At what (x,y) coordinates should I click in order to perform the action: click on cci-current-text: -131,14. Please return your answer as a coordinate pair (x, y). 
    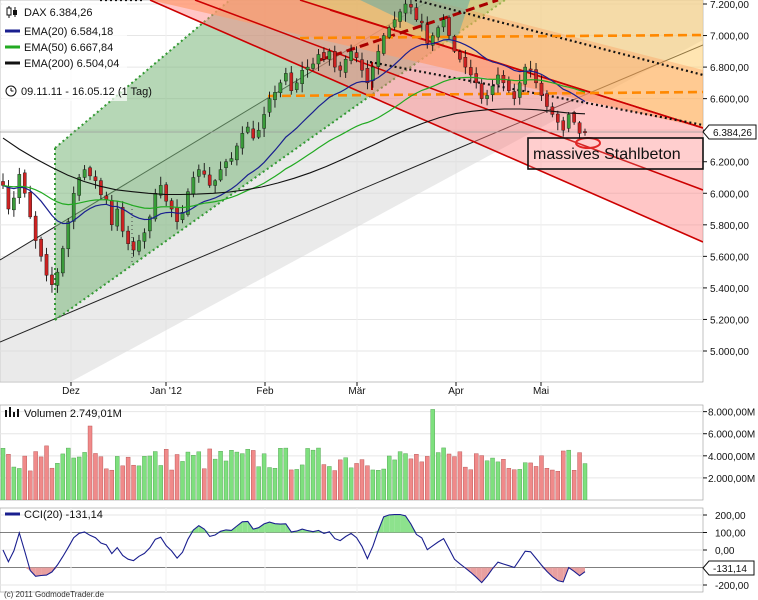
    Looking at the image, I should click on (730, 569).